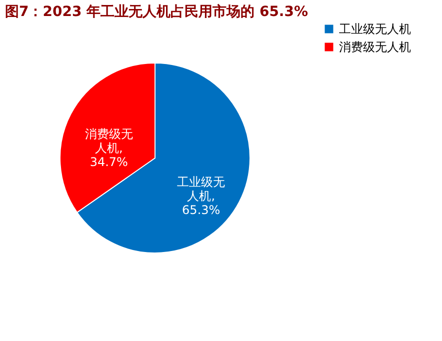  What do you see at coordinates (201, 196) in the screenshot?
I see `data-label: 工业级无人机,65.3%` at bounding box center [201, 196].